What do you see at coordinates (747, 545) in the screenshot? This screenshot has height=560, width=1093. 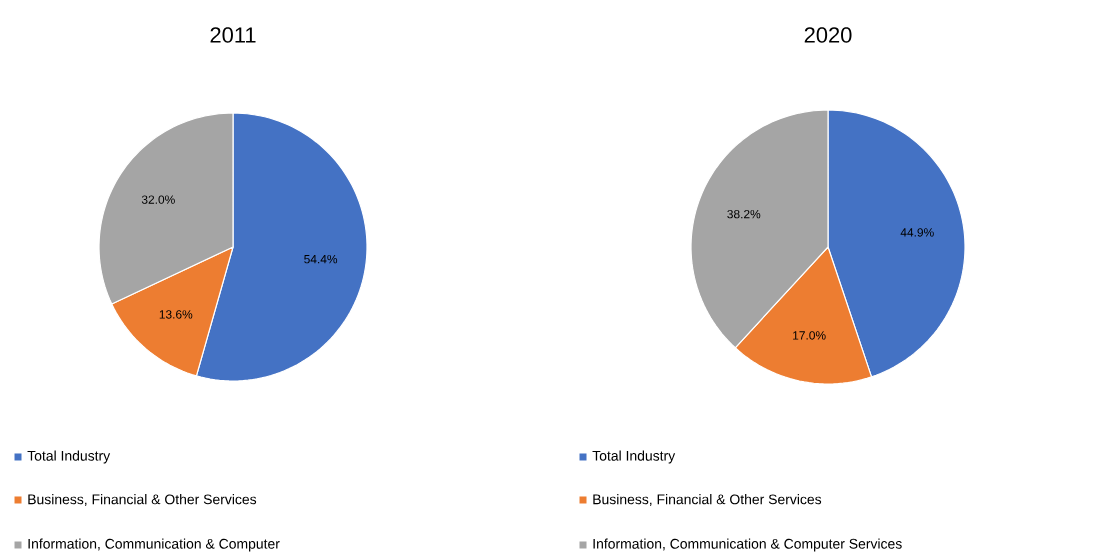 I see `legend-label: Information, Communication & Computer Services` at bounding box center [747, 545].